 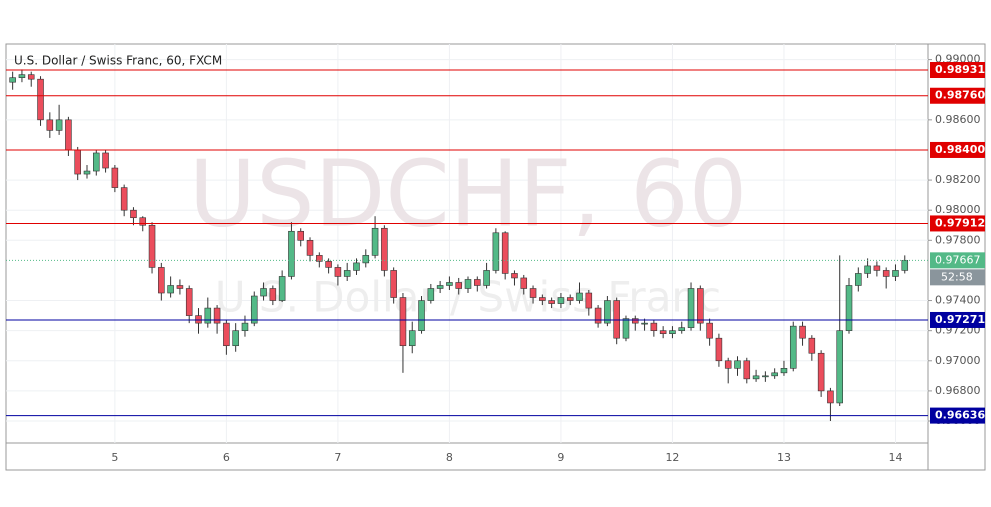 I want to click on level-label: 0.96636, so click(x=960, y=415).